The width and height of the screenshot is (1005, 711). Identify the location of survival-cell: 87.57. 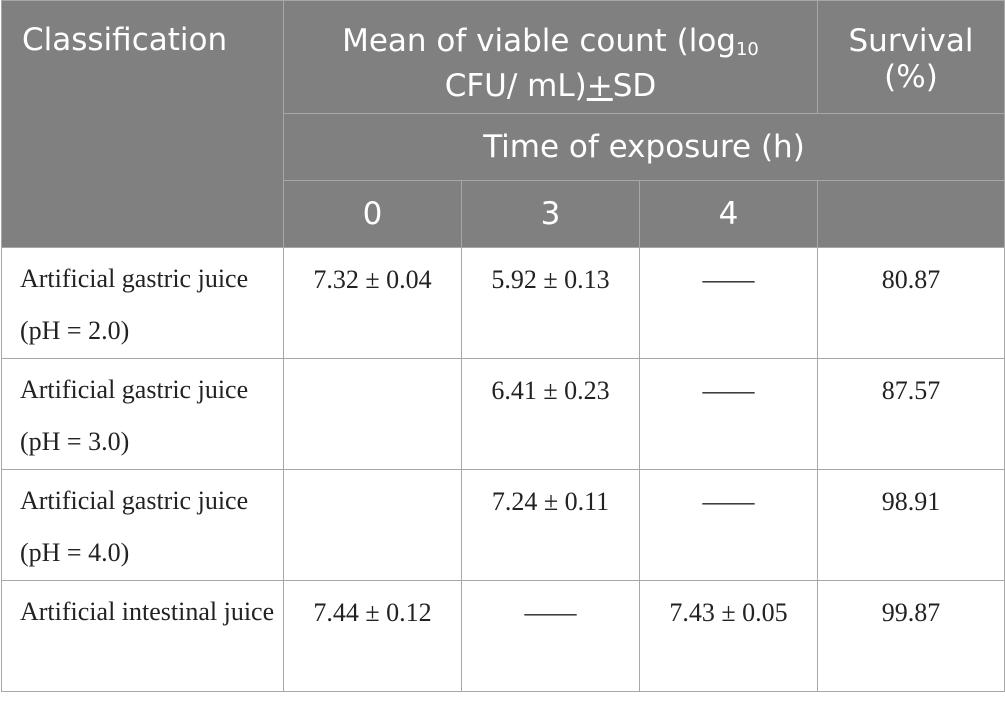
(911, 414).